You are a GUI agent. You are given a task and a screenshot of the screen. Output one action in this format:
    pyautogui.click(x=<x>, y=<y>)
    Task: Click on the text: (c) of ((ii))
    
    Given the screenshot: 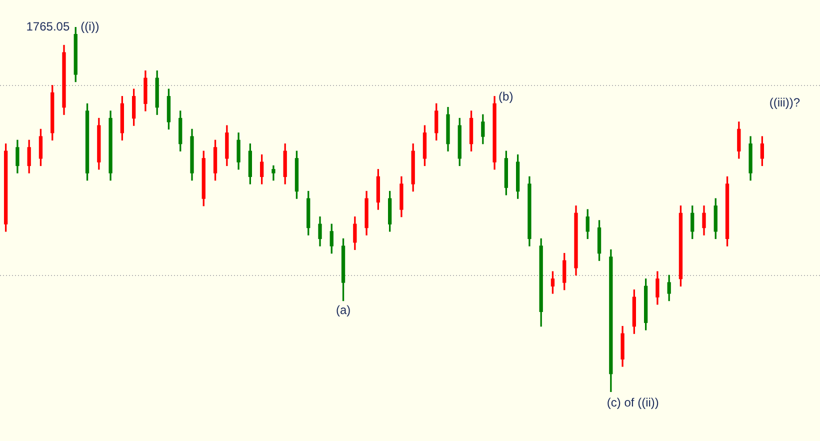 What is the action you would take?
    pyautogui.click(x=632, y=402)
    